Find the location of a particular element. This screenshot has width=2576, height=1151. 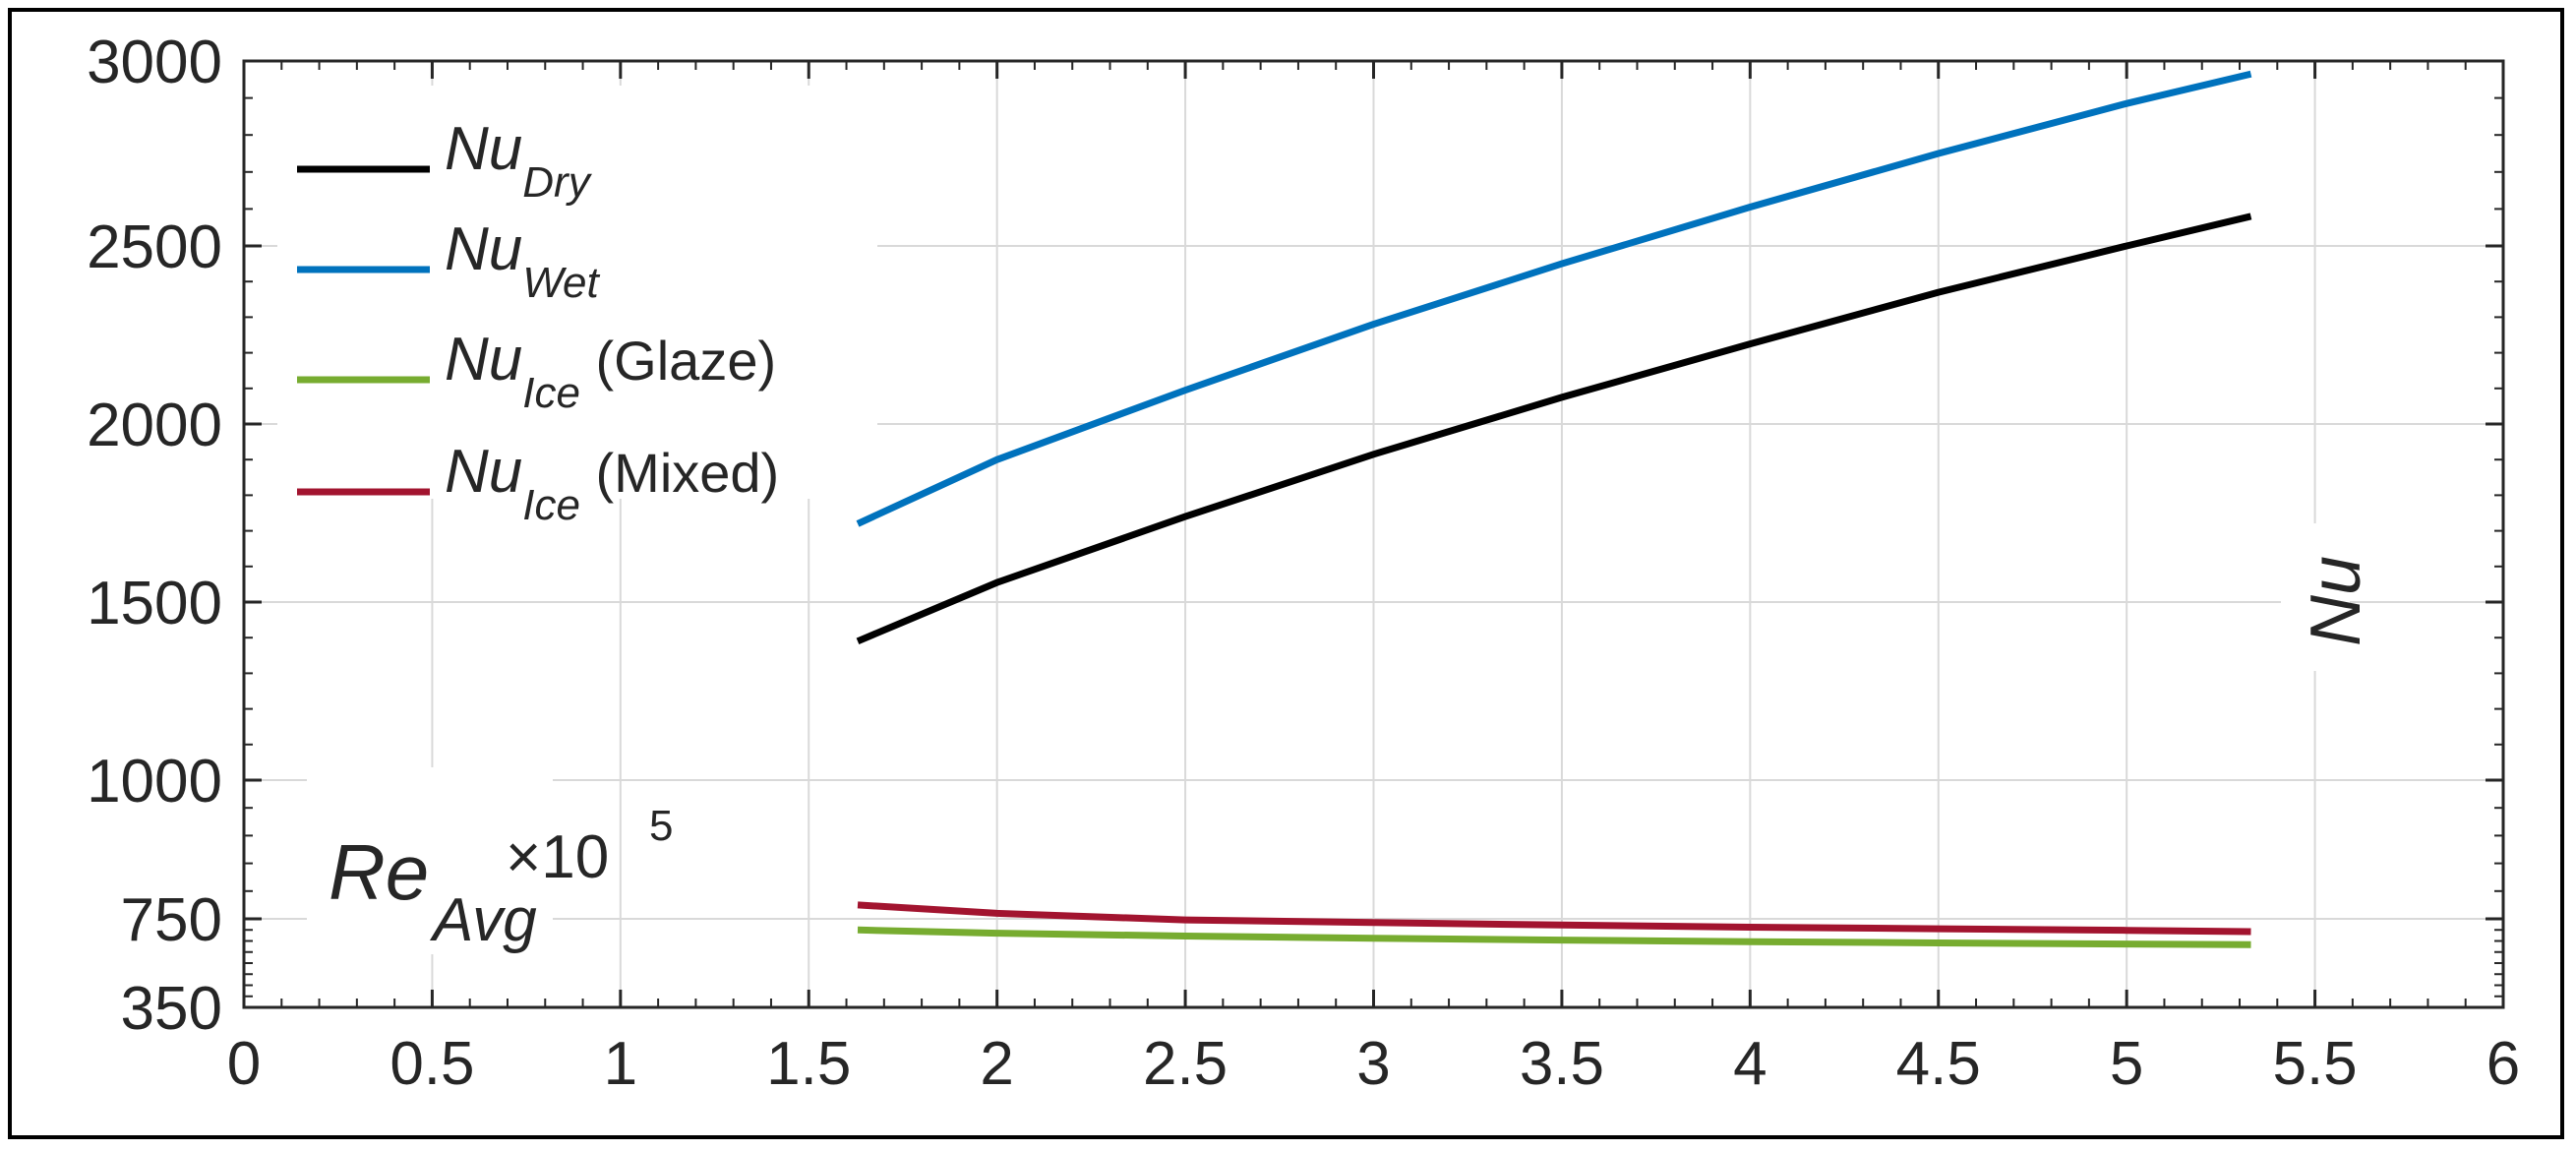

x-tick-labels: 0 0.5 1 1.5 2 2.5 3 3.5 4 4.5 5 5.5 6 is located at coordinates (1373, 1064).